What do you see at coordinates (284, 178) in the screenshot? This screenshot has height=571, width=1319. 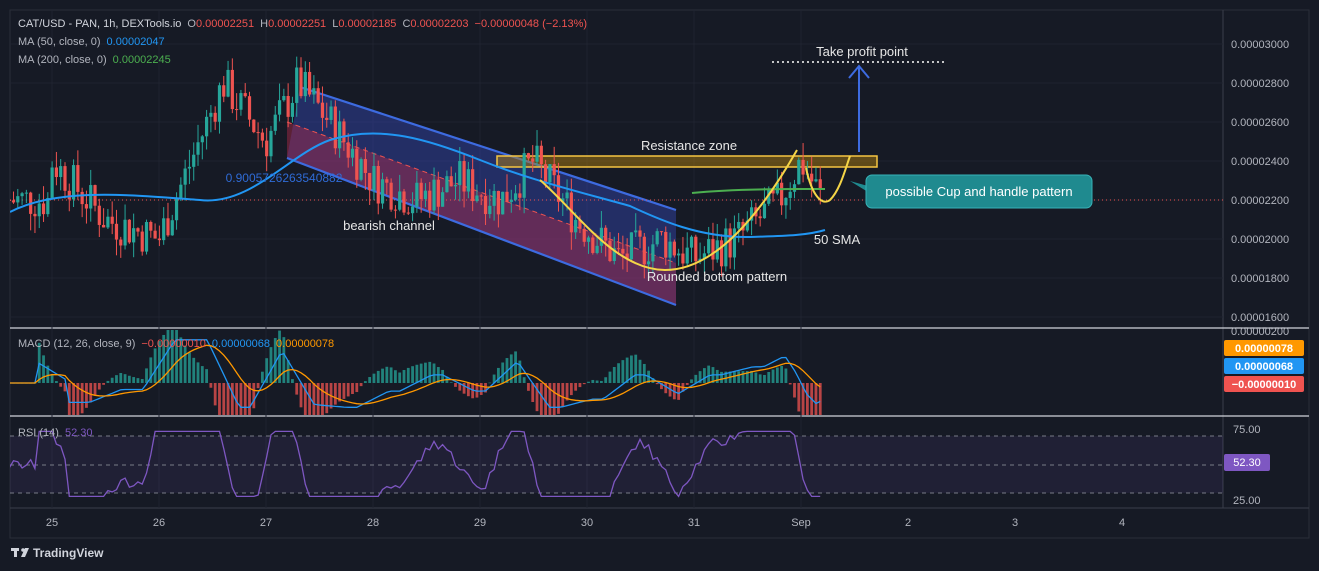 I see `fib-value-label: 0.9005726263540882` at bounding box center [284, 178].